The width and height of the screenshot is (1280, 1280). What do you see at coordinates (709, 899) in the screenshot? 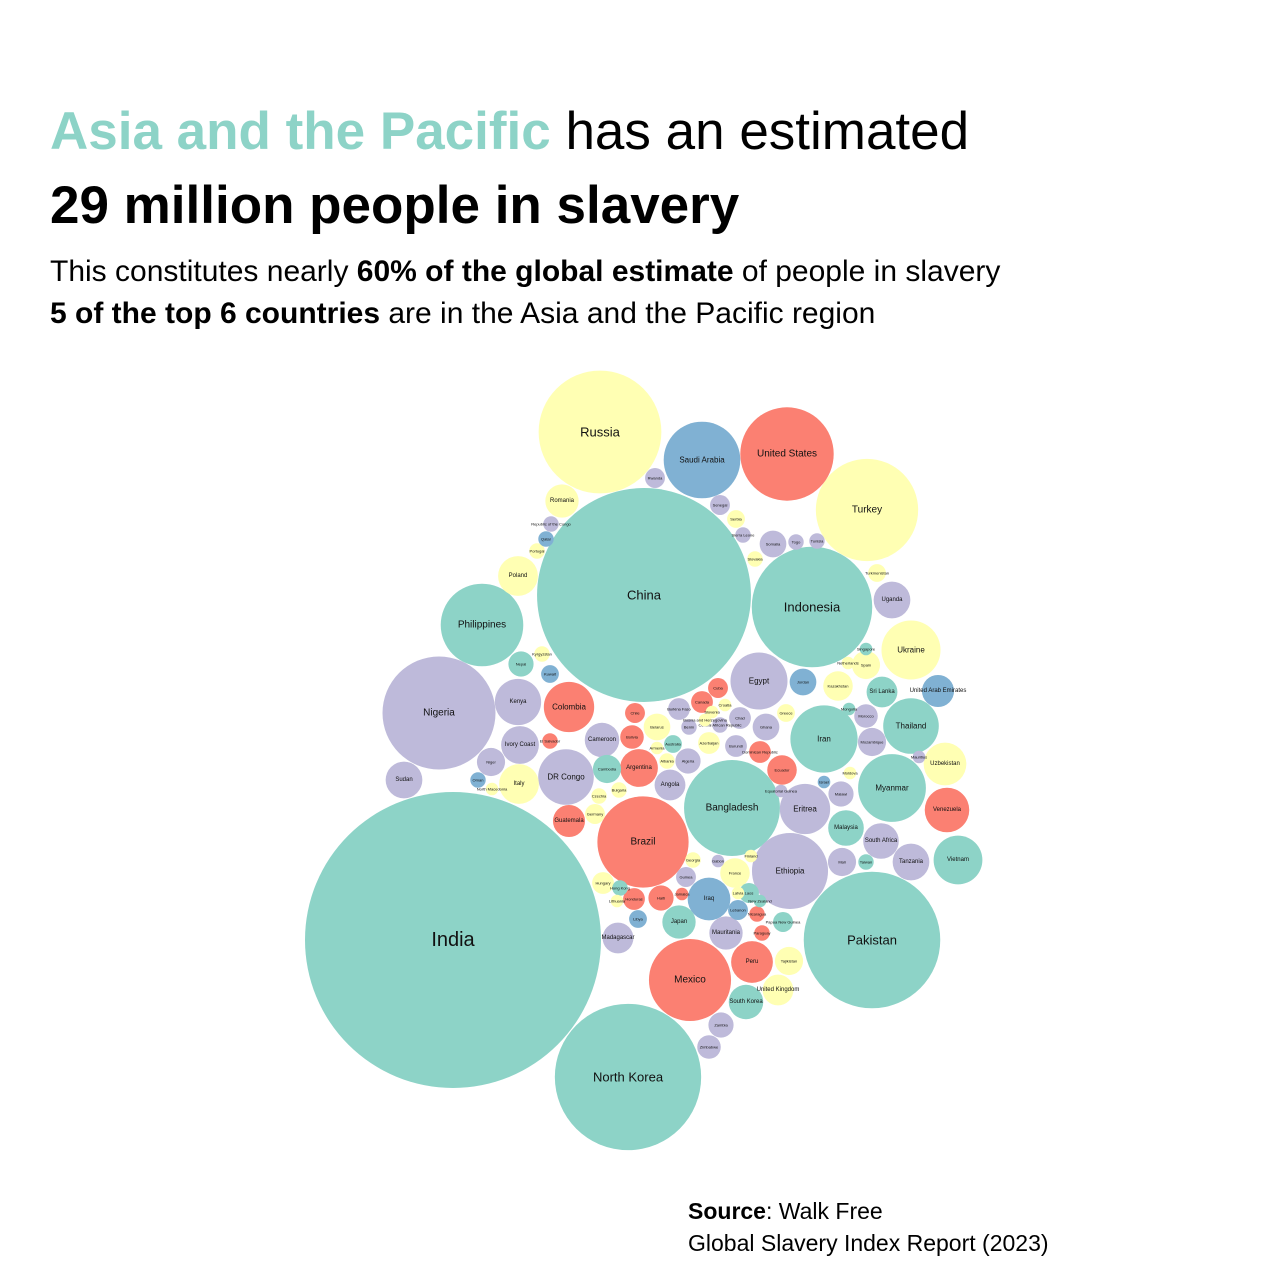
I see `bubble-iraq: Iraq` at bounding box center [709, 899].